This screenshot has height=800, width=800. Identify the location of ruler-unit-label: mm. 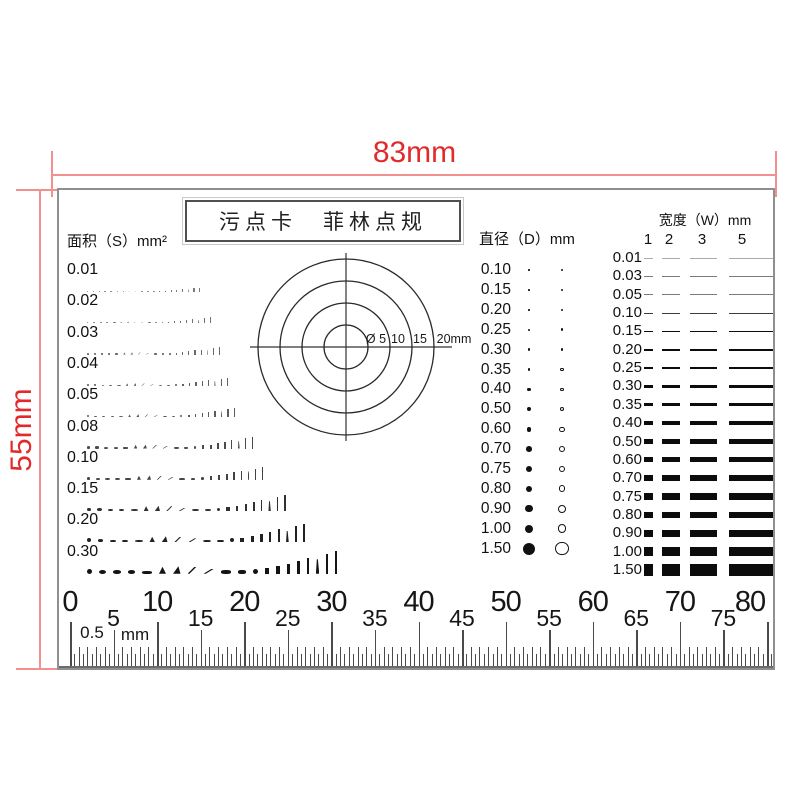
(135, 634).